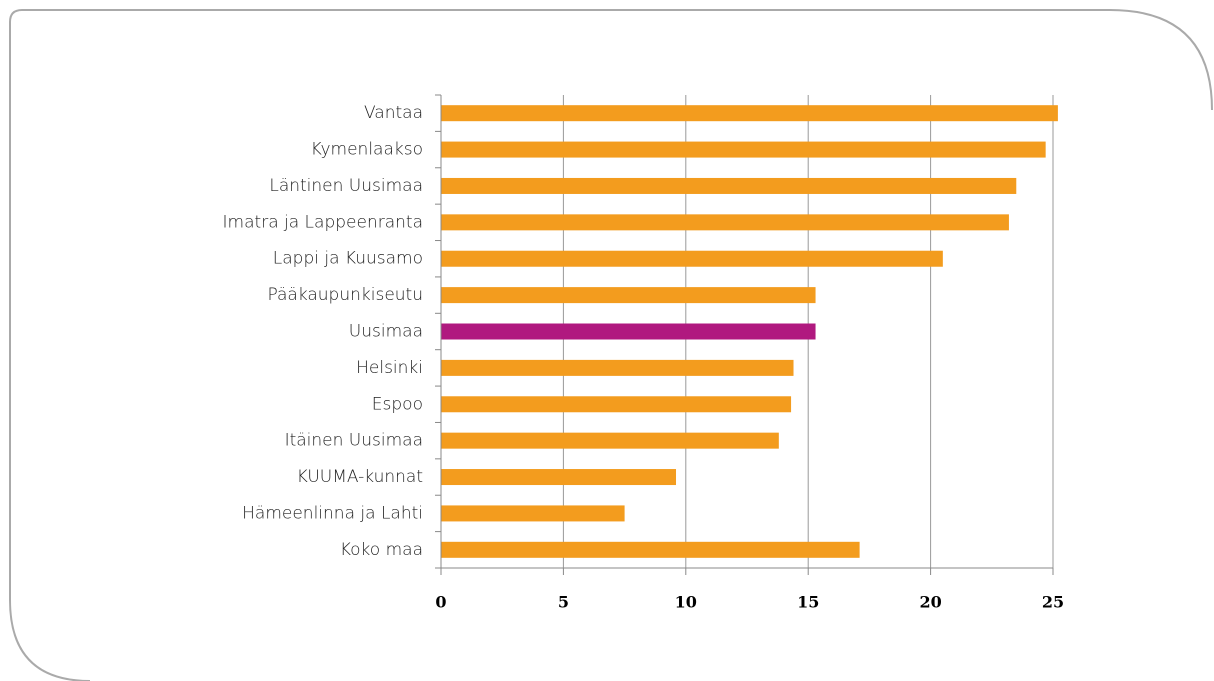  I want to click on y-tick-label: Koko maa, so click(381, 550).